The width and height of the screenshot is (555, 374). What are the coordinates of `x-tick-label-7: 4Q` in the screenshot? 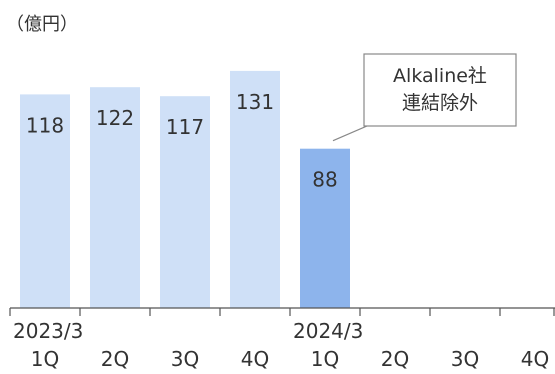 It's located at (535, 359).